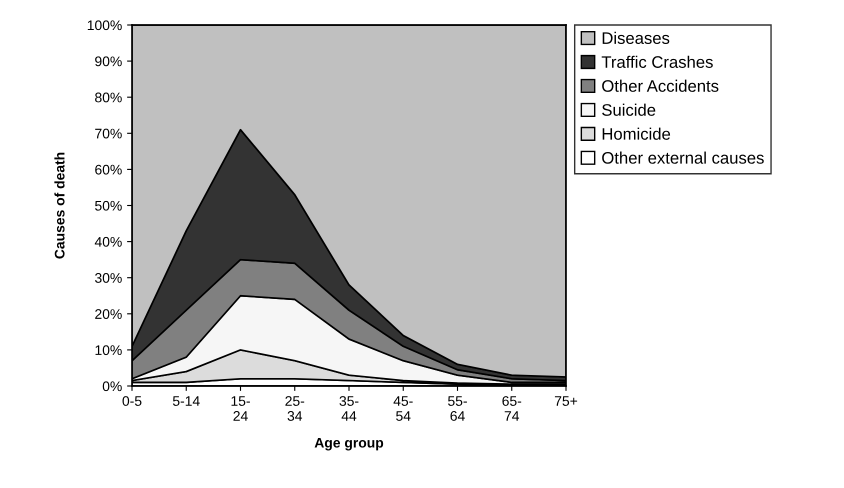  I want to click on y-tick-label: 80%, so click(108, 97).